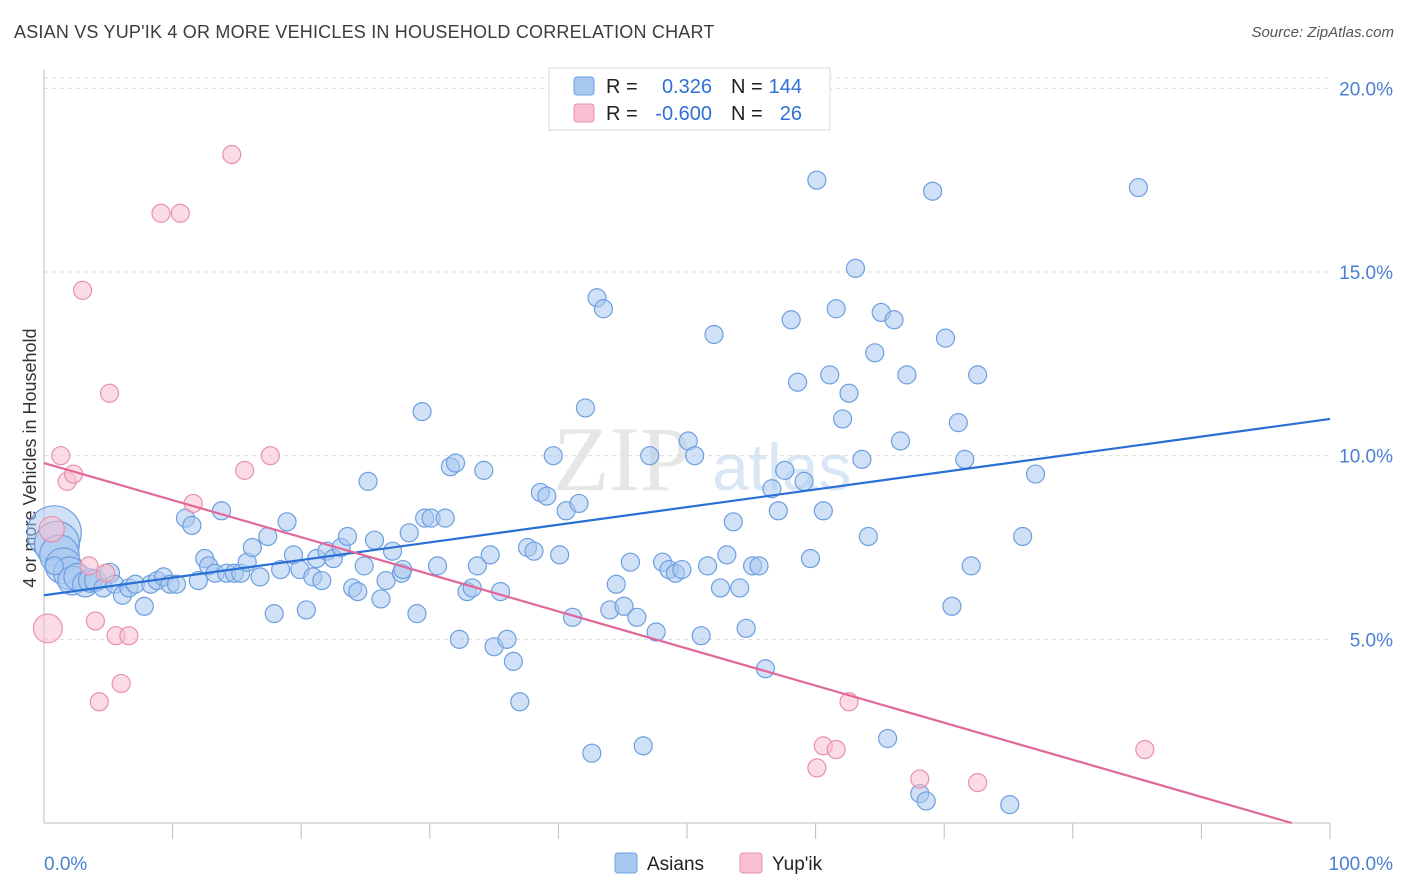 Image resolution: width=1406 pixels, height=892 pixels. Describe the element at coordinates (675, 864) in the screenshot. I see `bottom-legend-label-asian: Asians` at that location.